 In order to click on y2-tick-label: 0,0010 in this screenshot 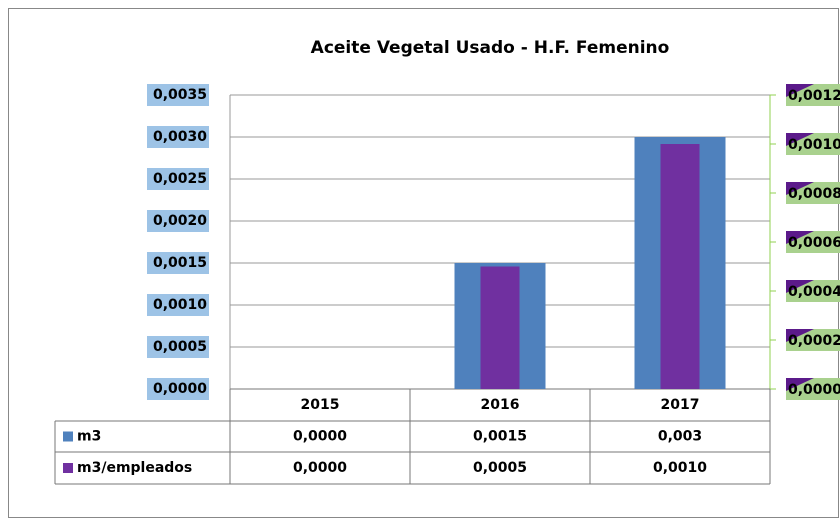, I will do `click(814, 145)`.